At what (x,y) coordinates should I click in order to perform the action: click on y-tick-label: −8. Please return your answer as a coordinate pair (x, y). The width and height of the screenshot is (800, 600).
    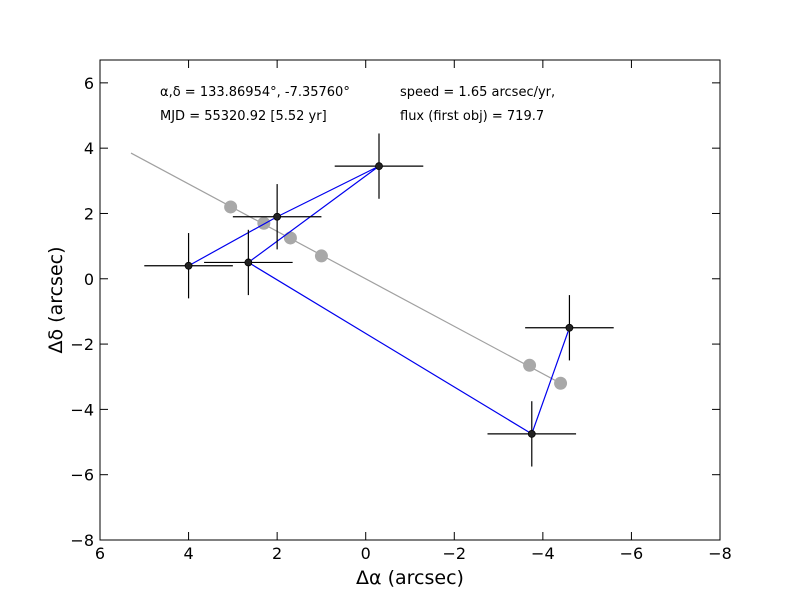
    Looking at the image, I should click on (82, 540).